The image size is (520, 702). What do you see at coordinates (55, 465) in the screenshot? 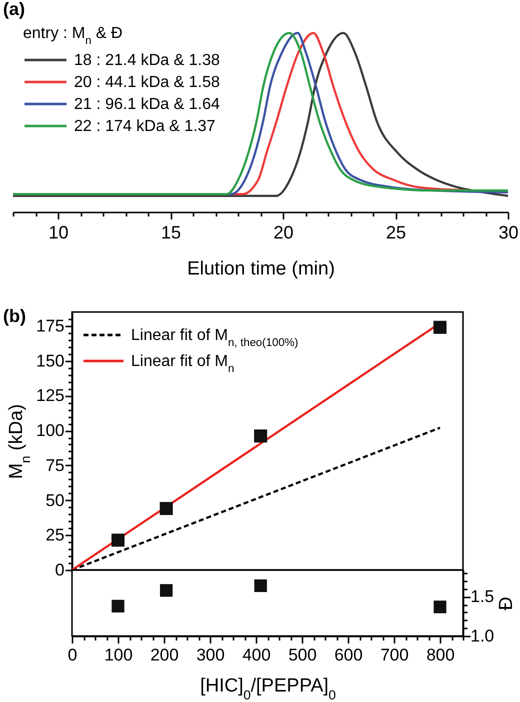
I see `y-tick-label: 75` at bounding box center [55, 465].